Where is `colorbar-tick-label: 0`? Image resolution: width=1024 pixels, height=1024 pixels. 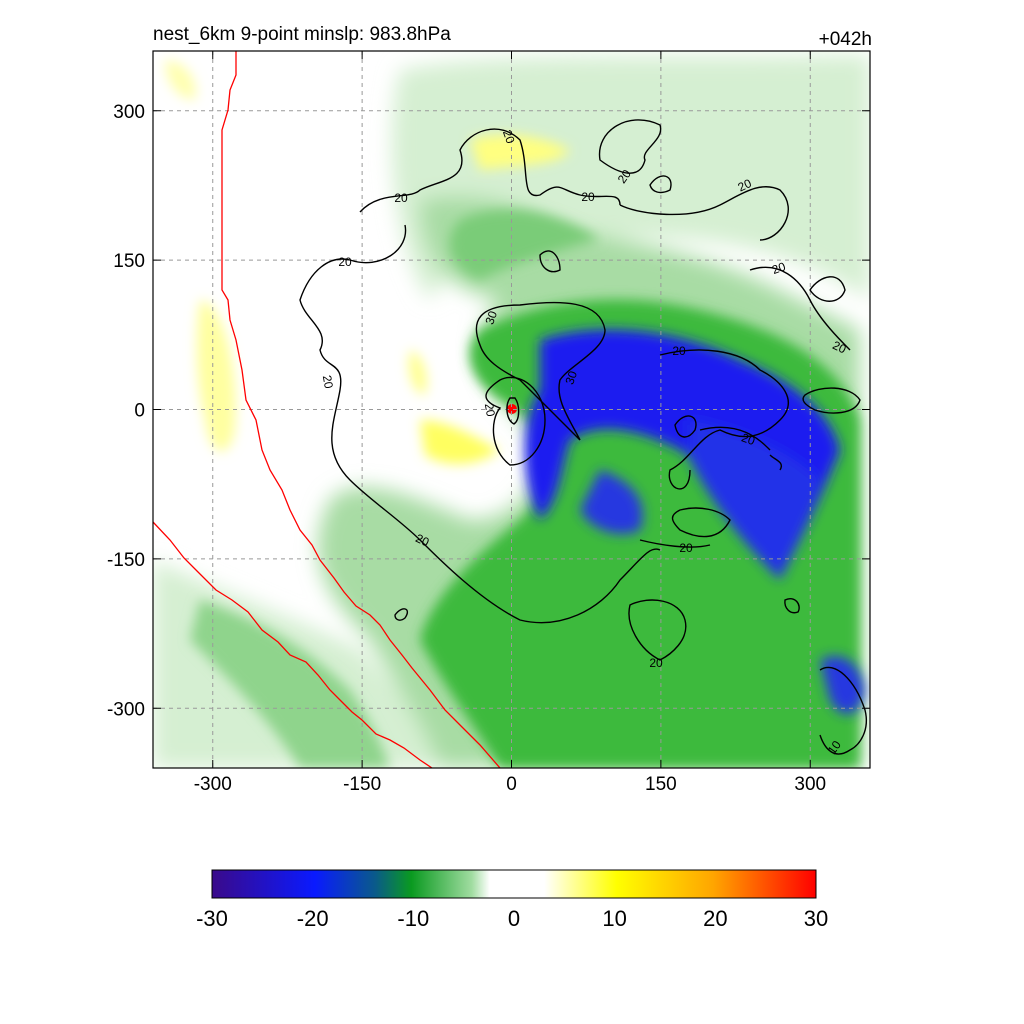
colorbar-tick-label: 0 is located at coordinates (514, 918).